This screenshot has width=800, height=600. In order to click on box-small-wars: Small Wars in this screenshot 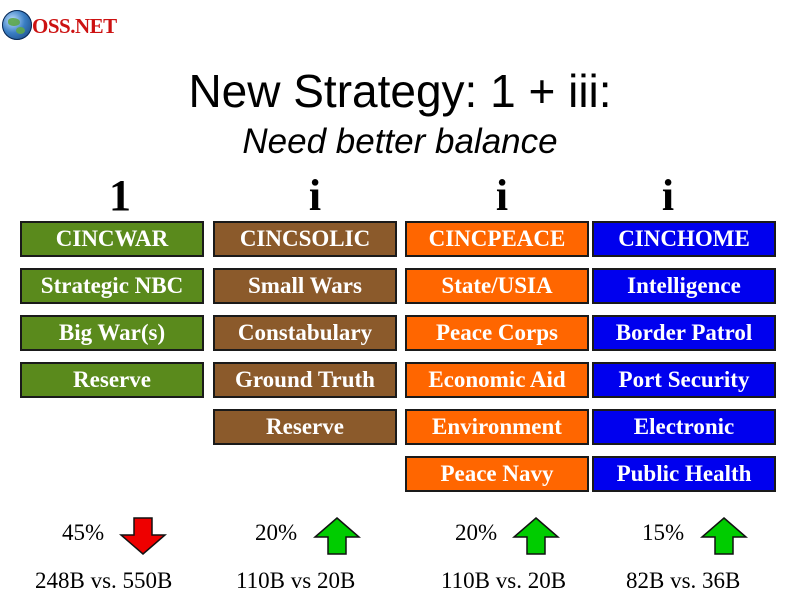, I will do `click(305, 286)`.